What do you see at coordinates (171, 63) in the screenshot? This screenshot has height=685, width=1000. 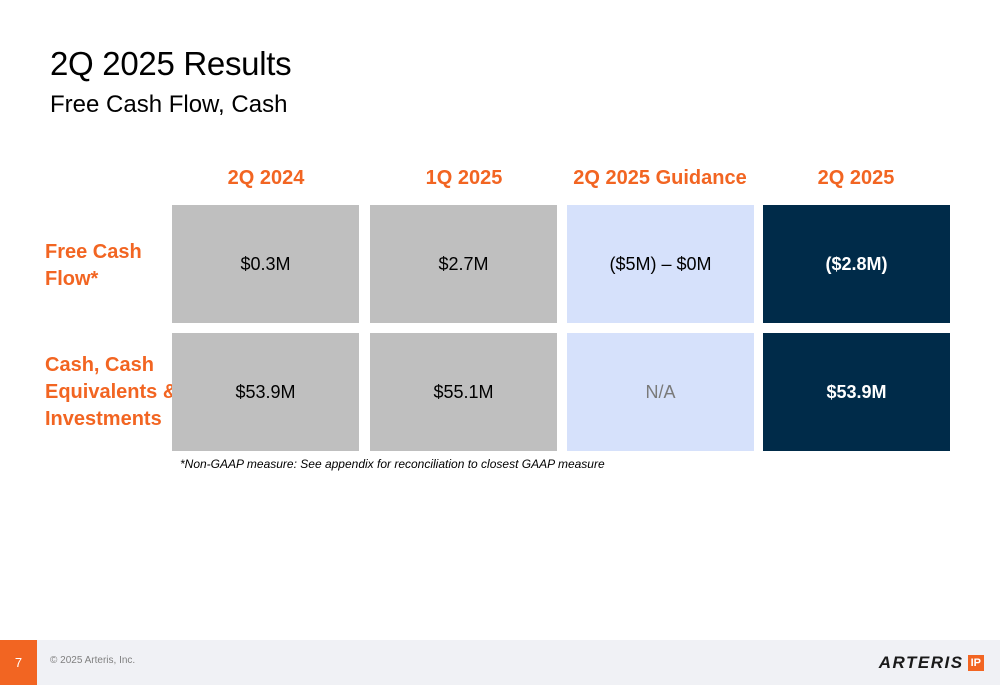 I see `page-title: 2Q 2025 Results` at bounding box center [171, 63].